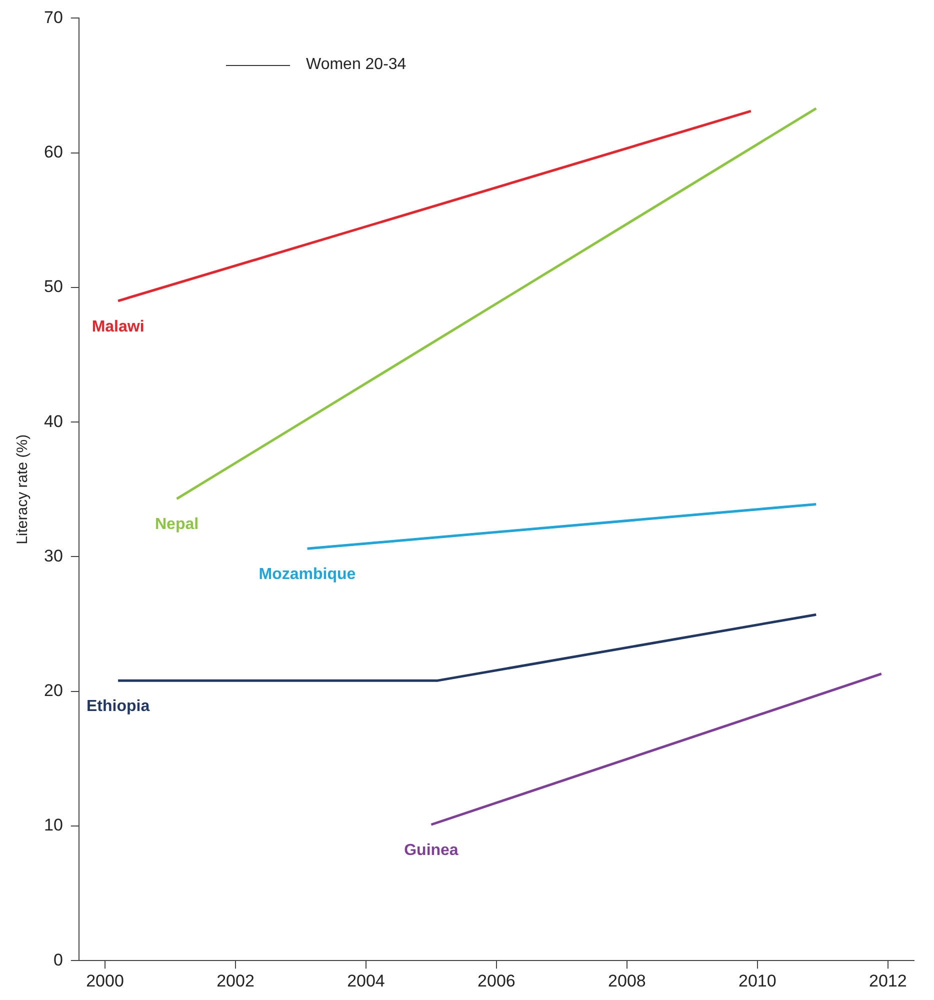 This screenshot has width=934, height=1000. What do you see at coordinates (53, 17) in the screenshot?
I see `y-tick-label: 70` at bounding box center [53, 17].